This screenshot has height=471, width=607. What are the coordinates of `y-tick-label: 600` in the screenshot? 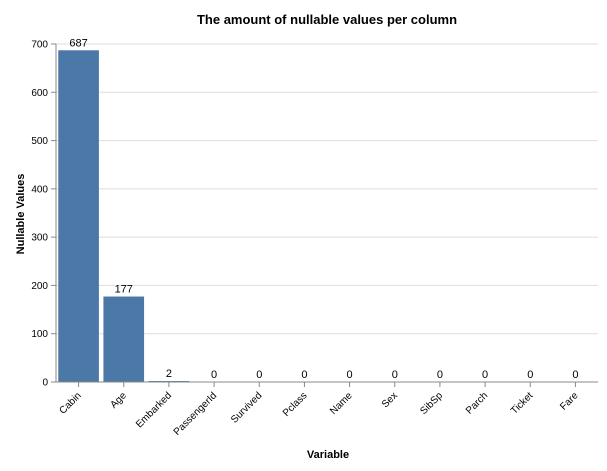 It's located at (39, 93).